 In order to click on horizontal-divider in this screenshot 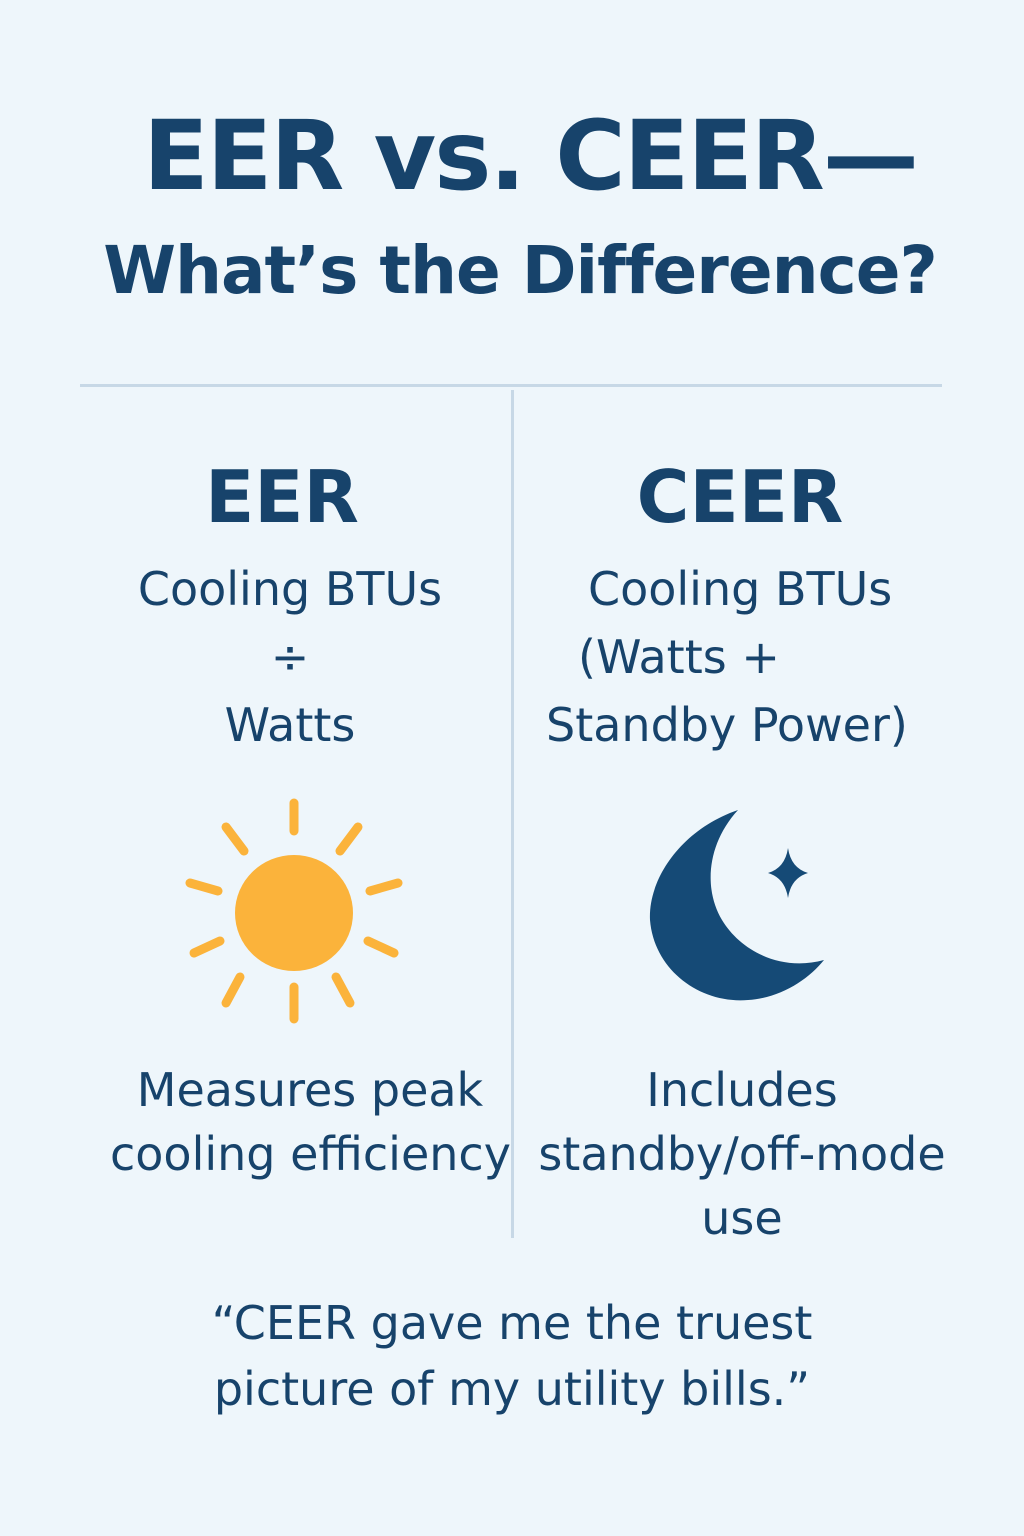, I will do `click(511, 385)`.